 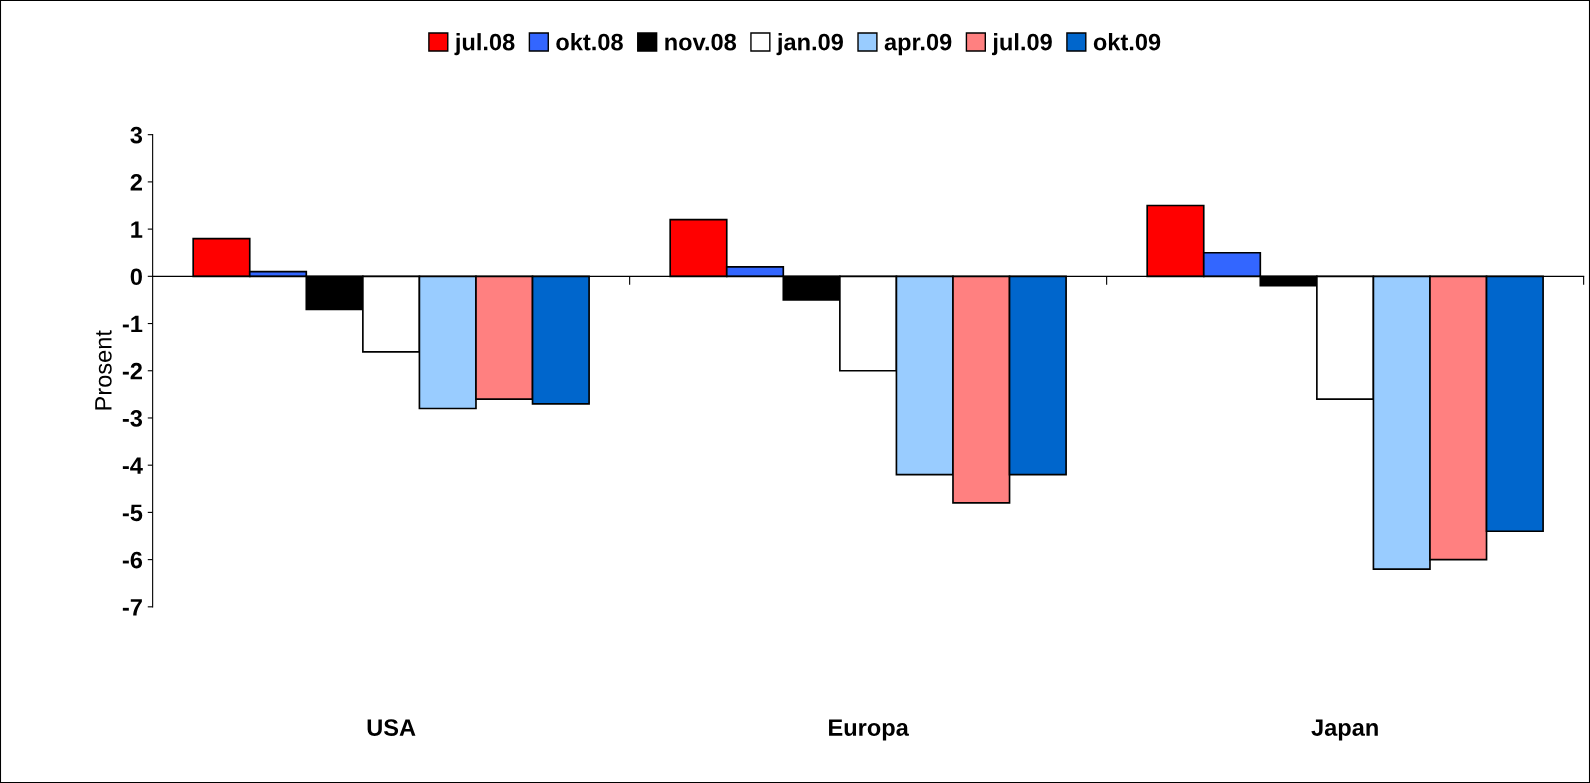 I want to click on legend-label: nov.08, so click(x=701, y=42).